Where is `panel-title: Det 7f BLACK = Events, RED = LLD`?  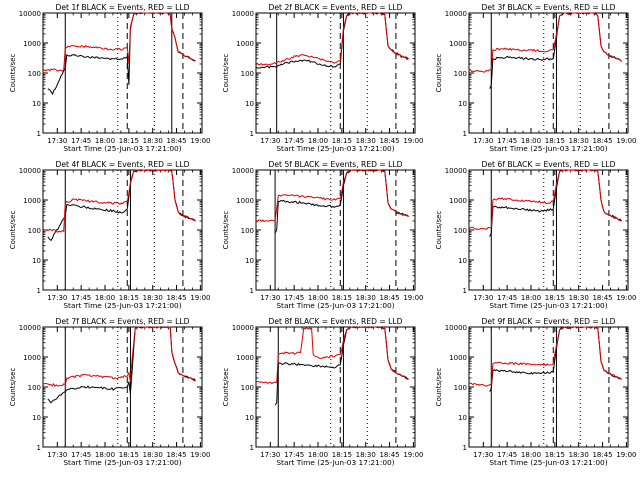 panel-title: Det 7f BLACK = Events, RED = LLD is located at coordinates (123, 321).